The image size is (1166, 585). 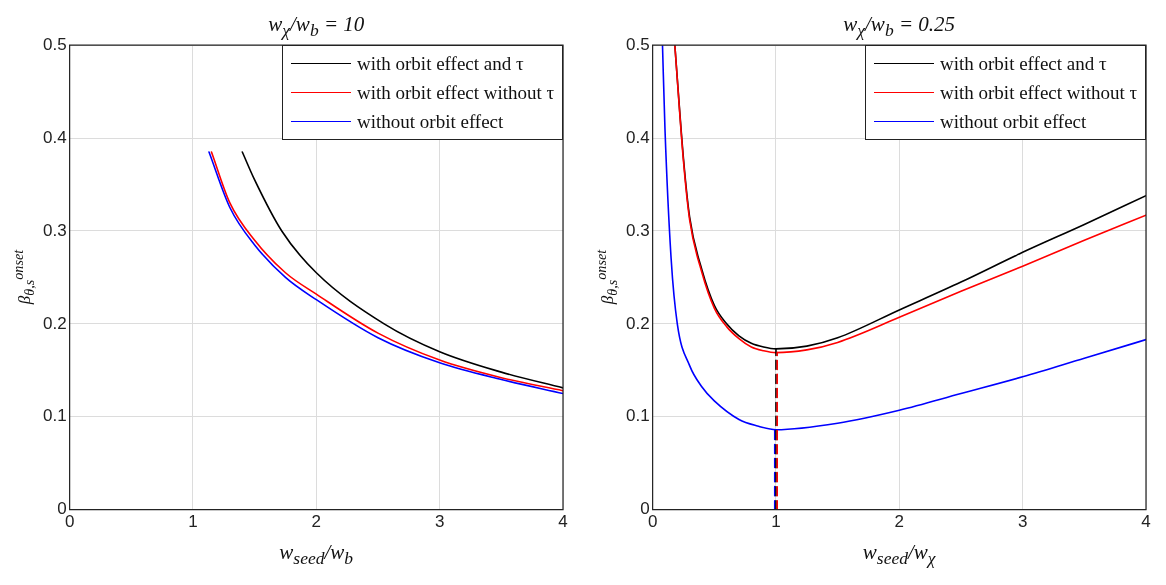 I want to click on chart-title: w$_{χ}$/w$_{b}$ = 0.25, so click(x=899, y=27).